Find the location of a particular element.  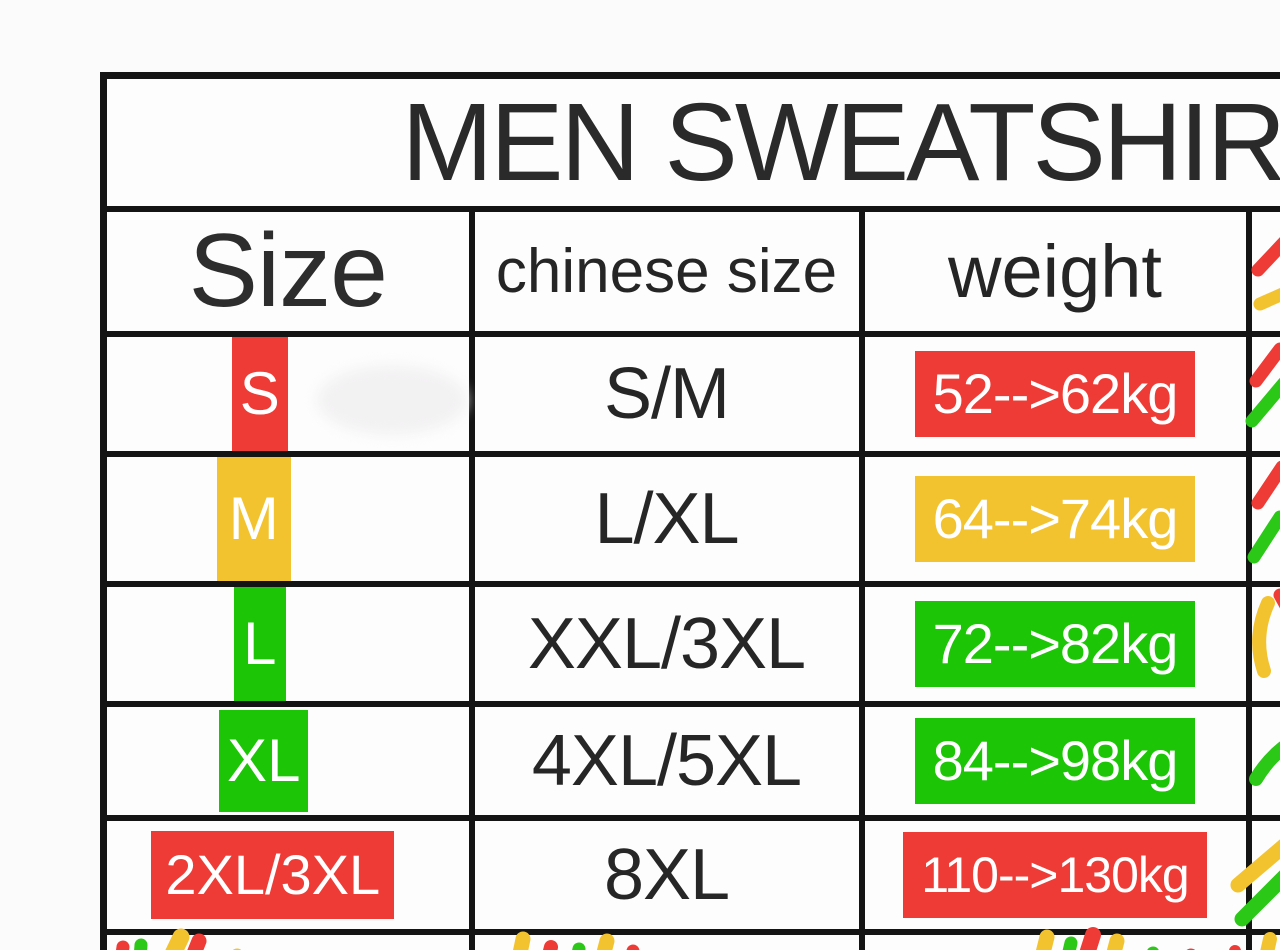

weight-cell: 72-->82kg is located at coordinates (1055, 644).